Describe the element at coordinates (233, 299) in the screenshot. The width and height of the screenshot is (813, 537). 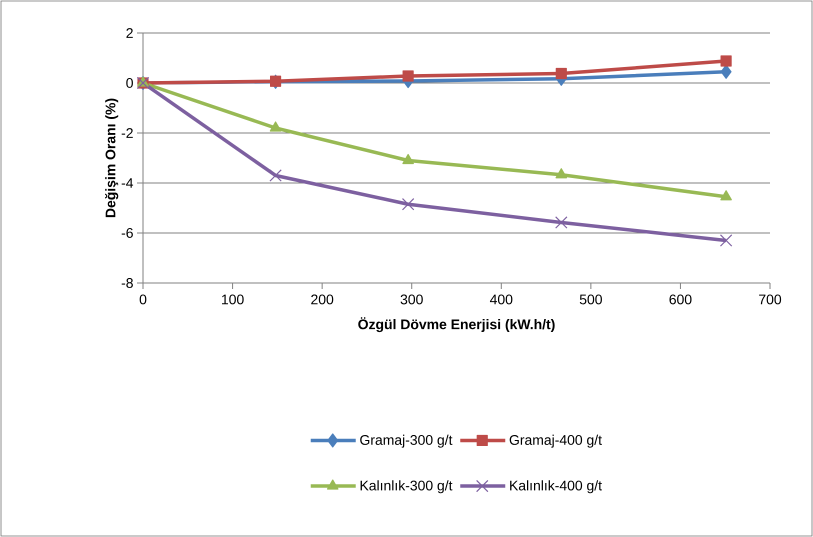
I see `x-tick-label: 100` at that location.